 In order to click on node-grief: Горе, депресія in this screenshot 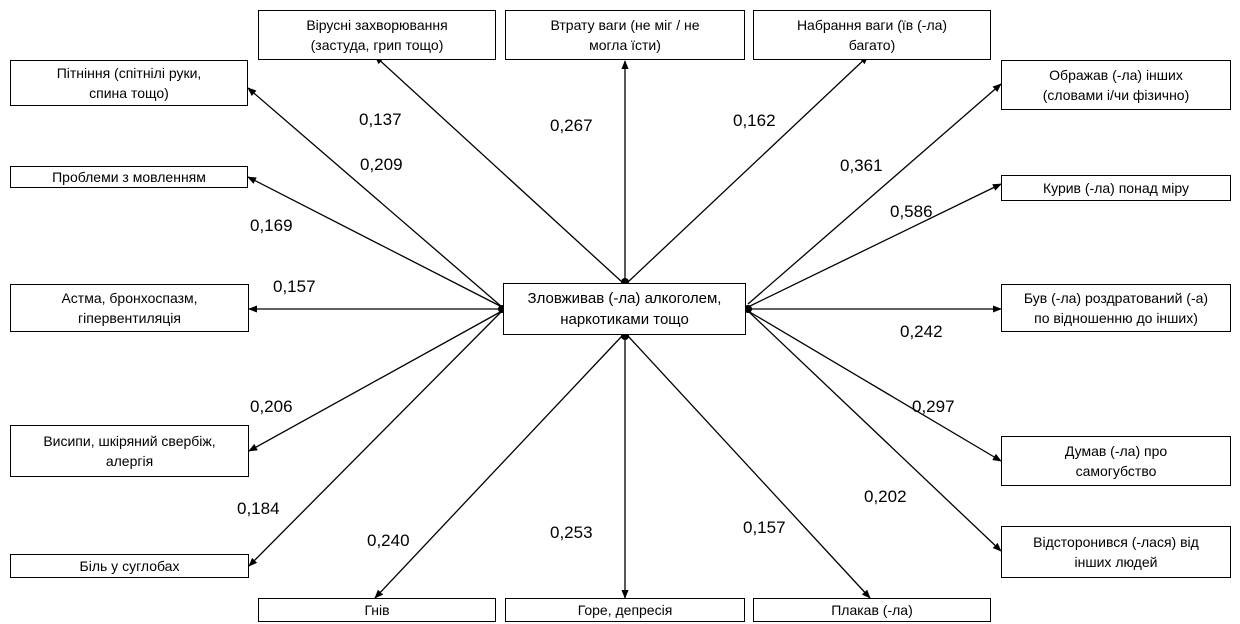, I will do `click(625, 610)`.